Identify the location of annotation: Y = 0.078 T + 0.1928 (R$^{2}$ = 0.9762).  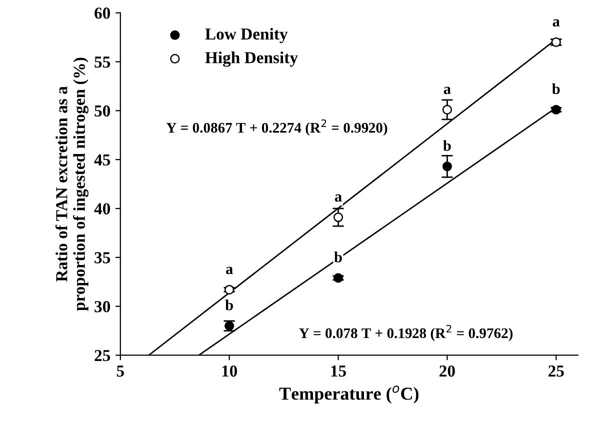
(406, 333).